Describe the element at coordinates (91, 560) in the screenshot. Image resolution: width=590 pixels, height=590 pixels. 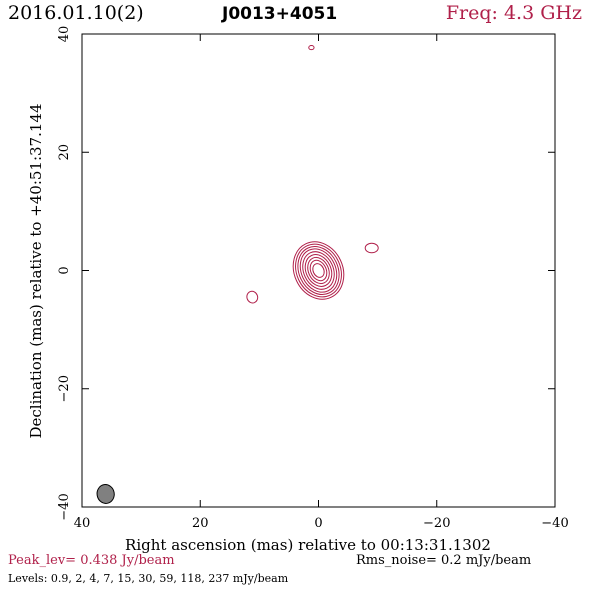
I see `peak-level: Peak_lev= 0.438 Jy/beam` at that location.